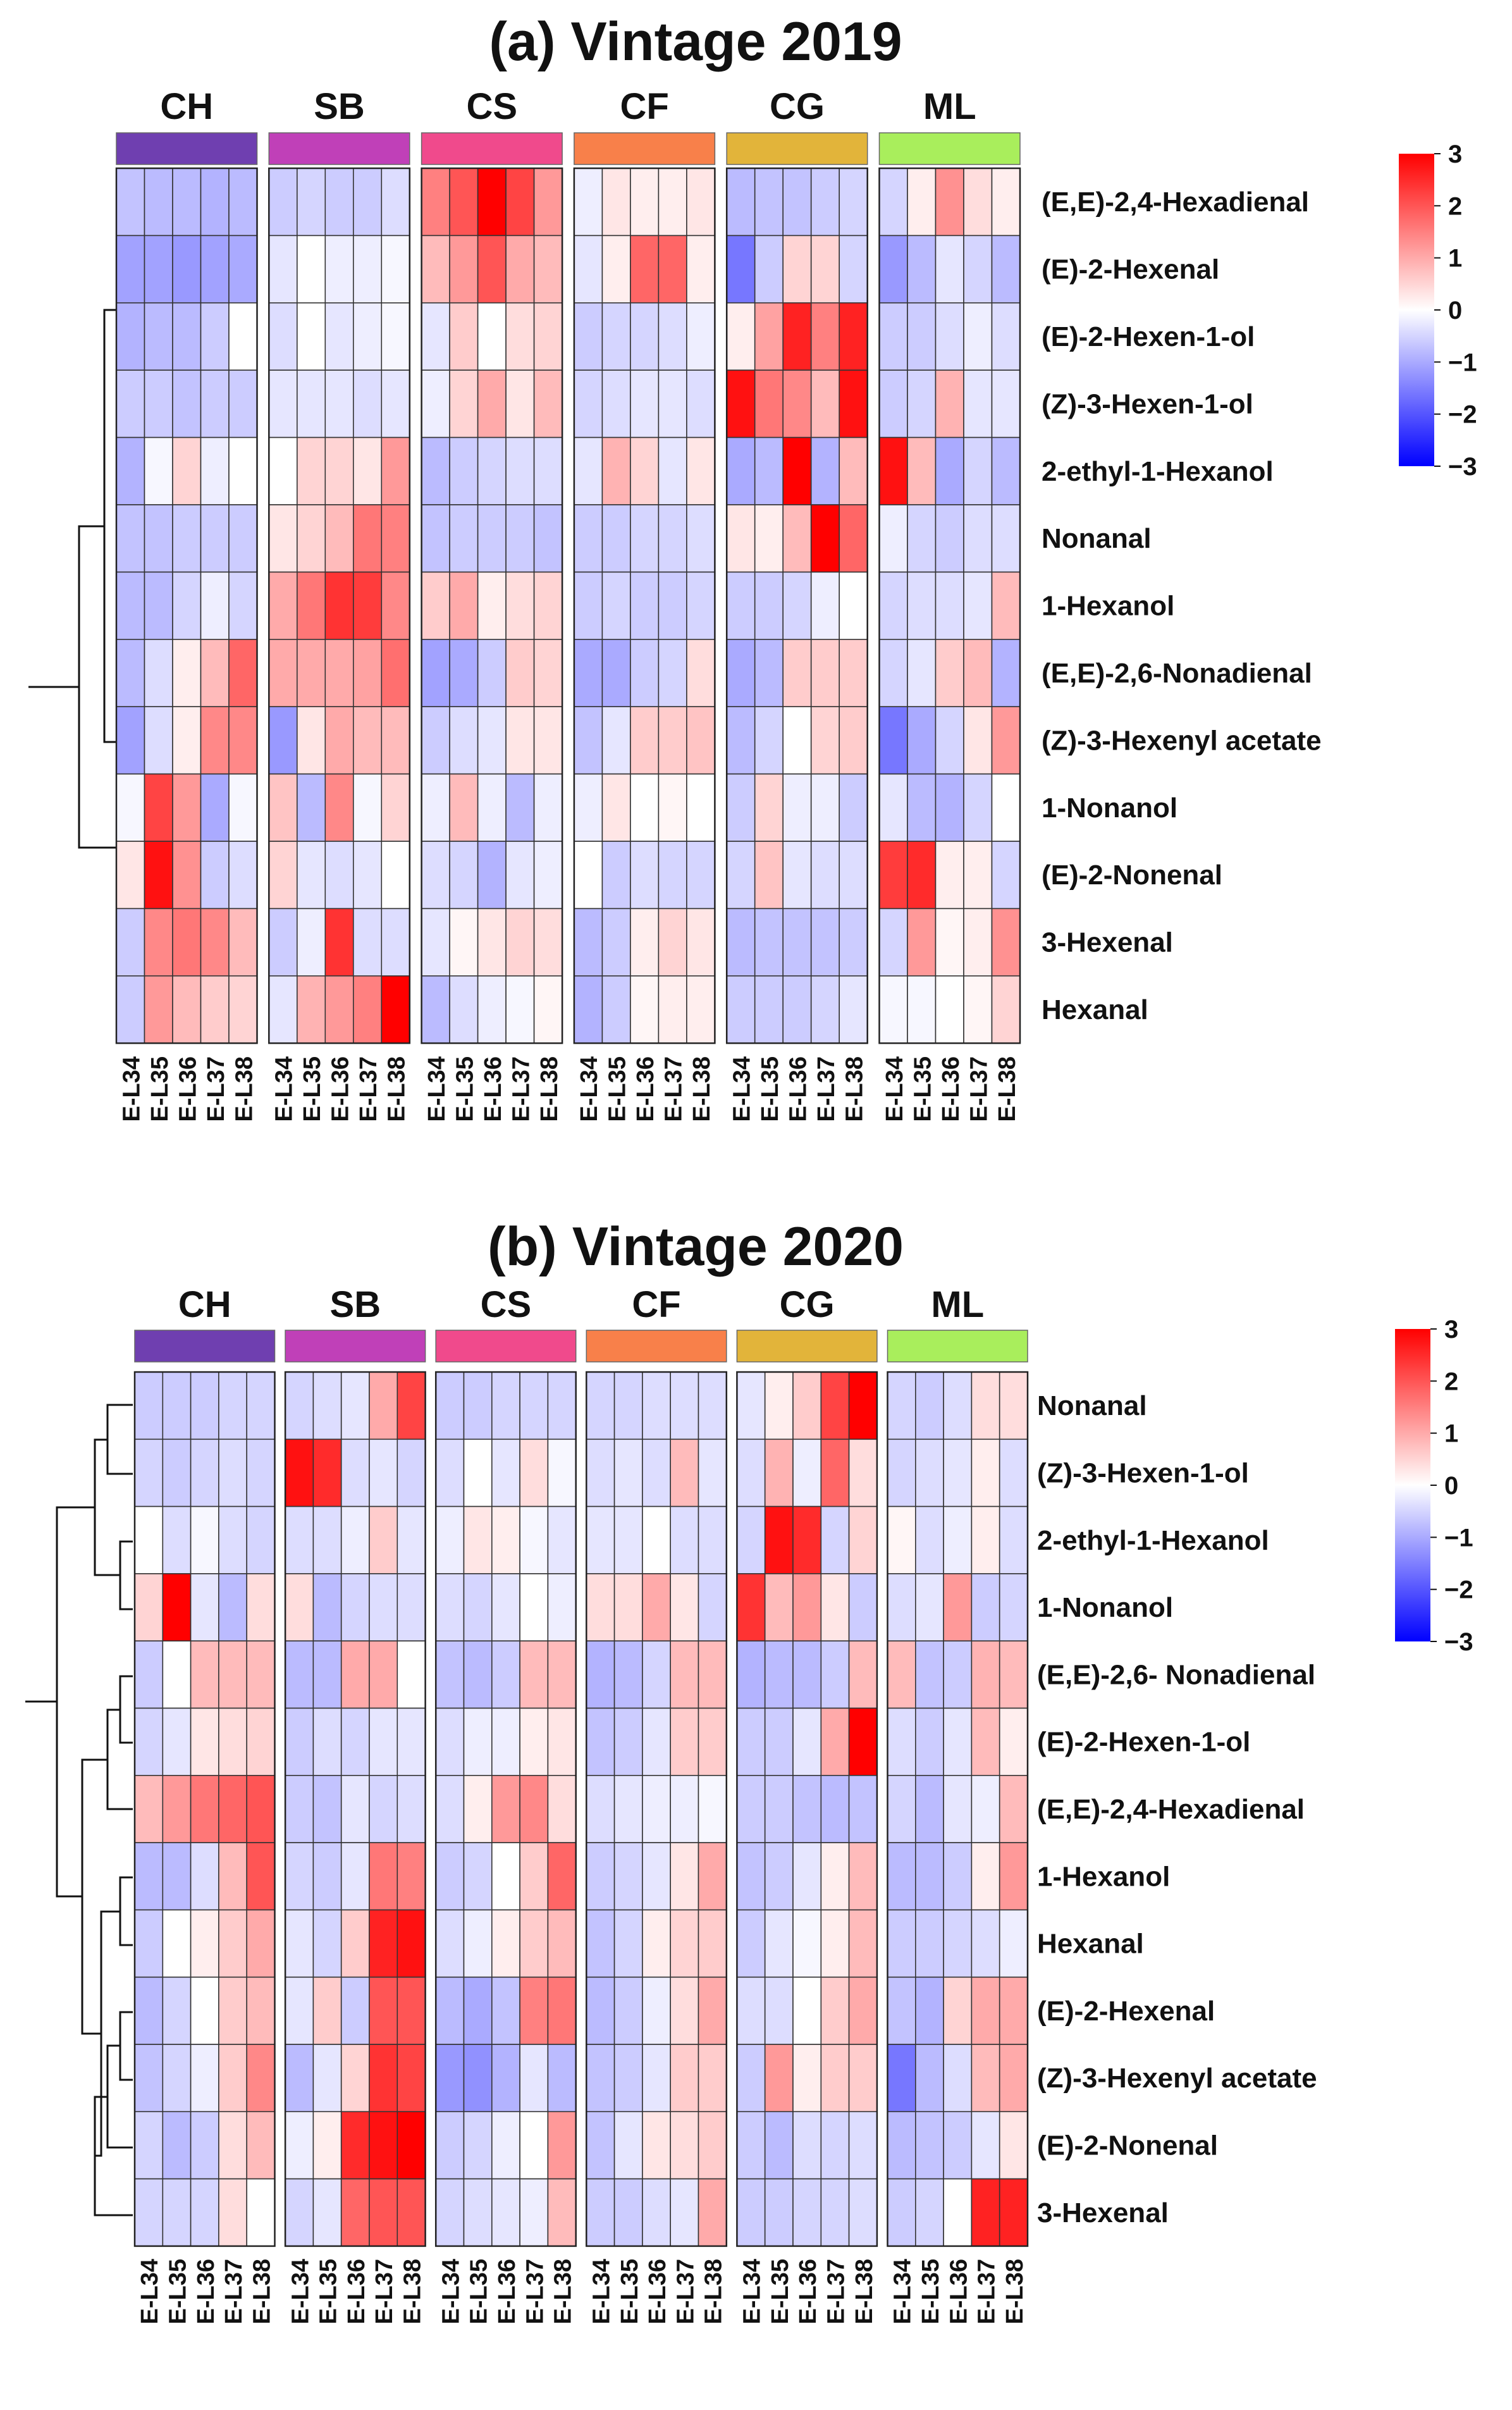 The width and height of the screenshot is (1512, 2410). Describe the element at coordinates (492, 106) in the screenshot. I see `group-label: CS` at that location.